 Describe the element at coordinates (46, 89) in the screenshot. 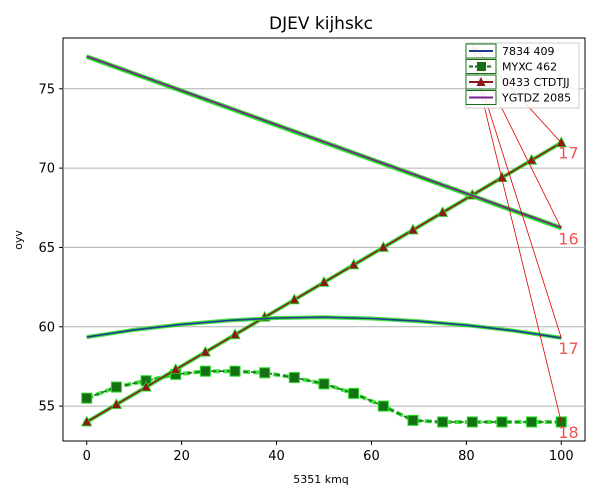

I see `y-tick-label: 75` at that location.